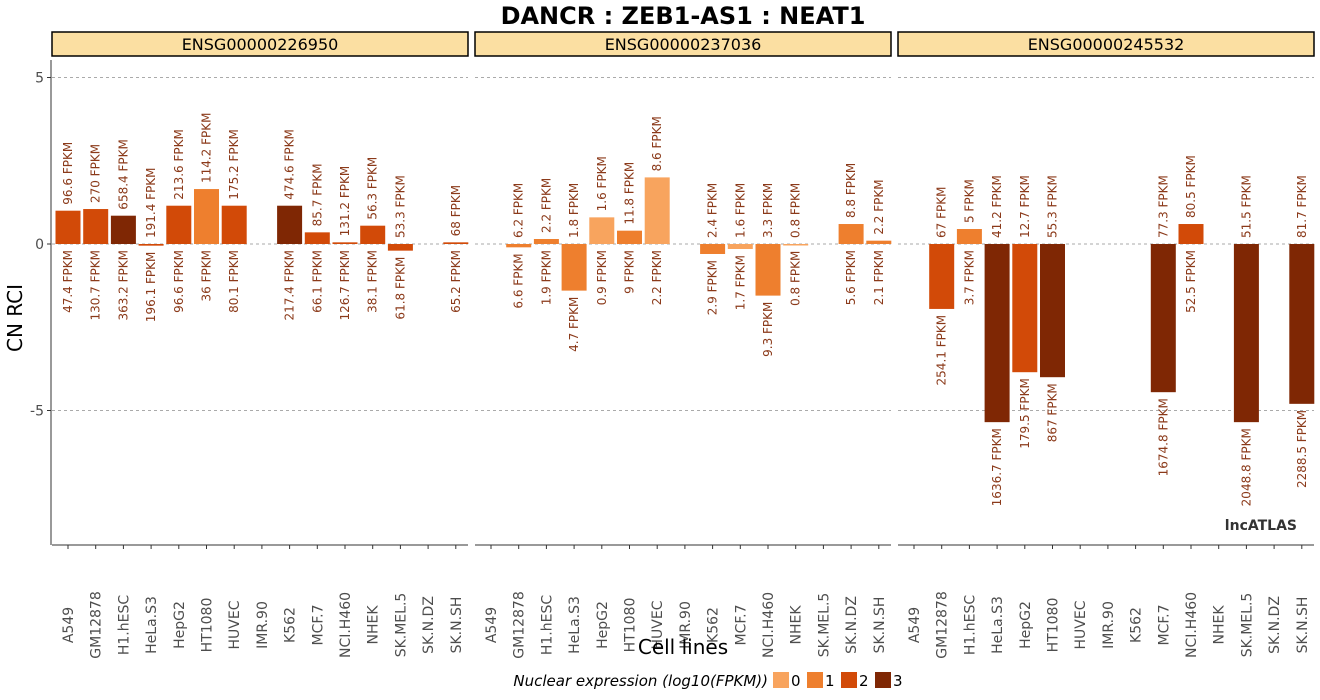  What do you see at coordinates (630, 193) in the screenshot?
I see `cyto-label: 11.8 FPKM` at bounding box center [630, 193].